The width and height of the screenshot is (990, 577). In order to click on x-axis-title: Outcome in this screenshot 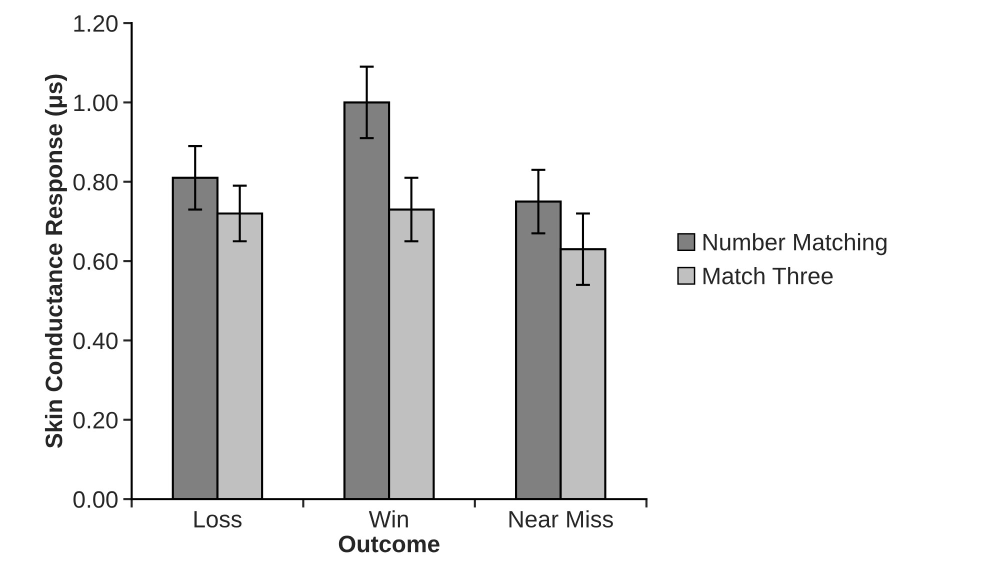, I will do `click(389, 544)`.